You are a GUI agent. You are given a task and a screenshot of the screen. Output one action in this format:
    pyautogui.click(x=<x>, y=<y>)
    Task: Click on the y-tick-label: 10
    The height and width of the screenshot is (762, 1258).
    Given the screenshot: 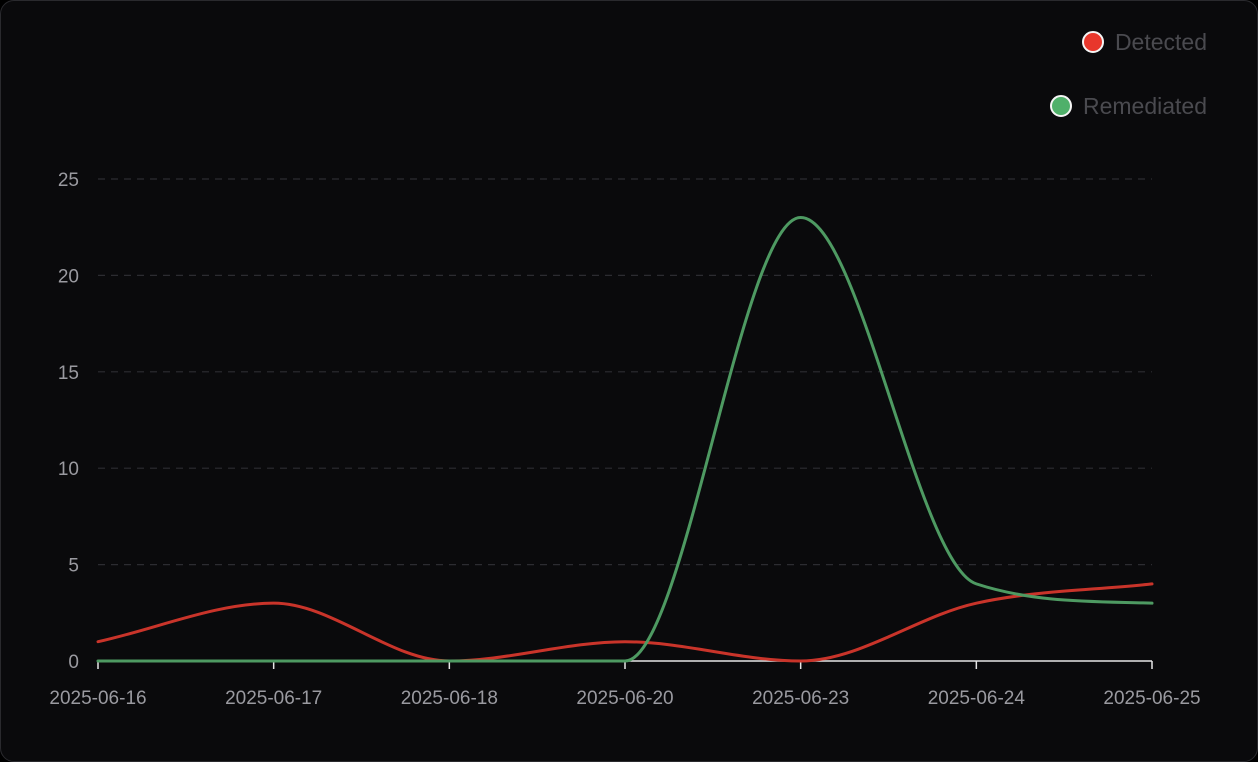 What is the action you would take?
    pyautogui.click(x=68, y=469)
    